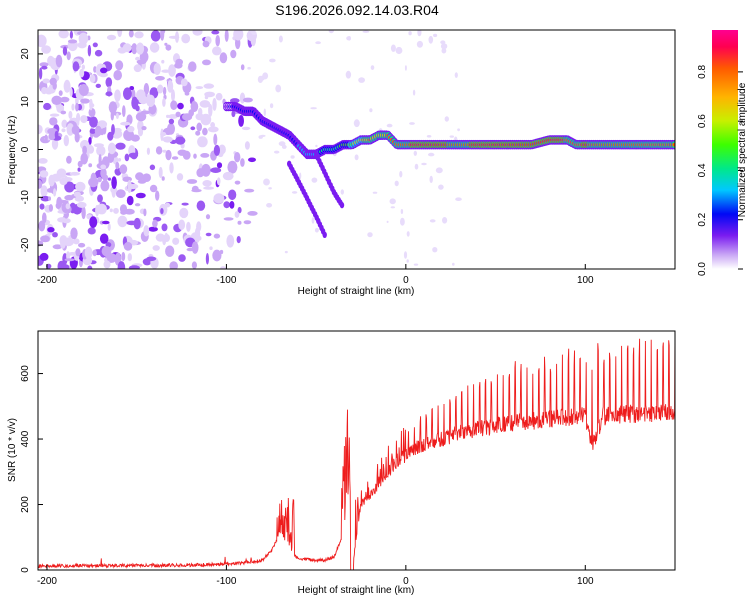 The height and width of the screenshot is (600, 750). Describe the element at coordinates (702, 121) in the screenshot. I see `colorbar-tick-label: 0.6` at that location.